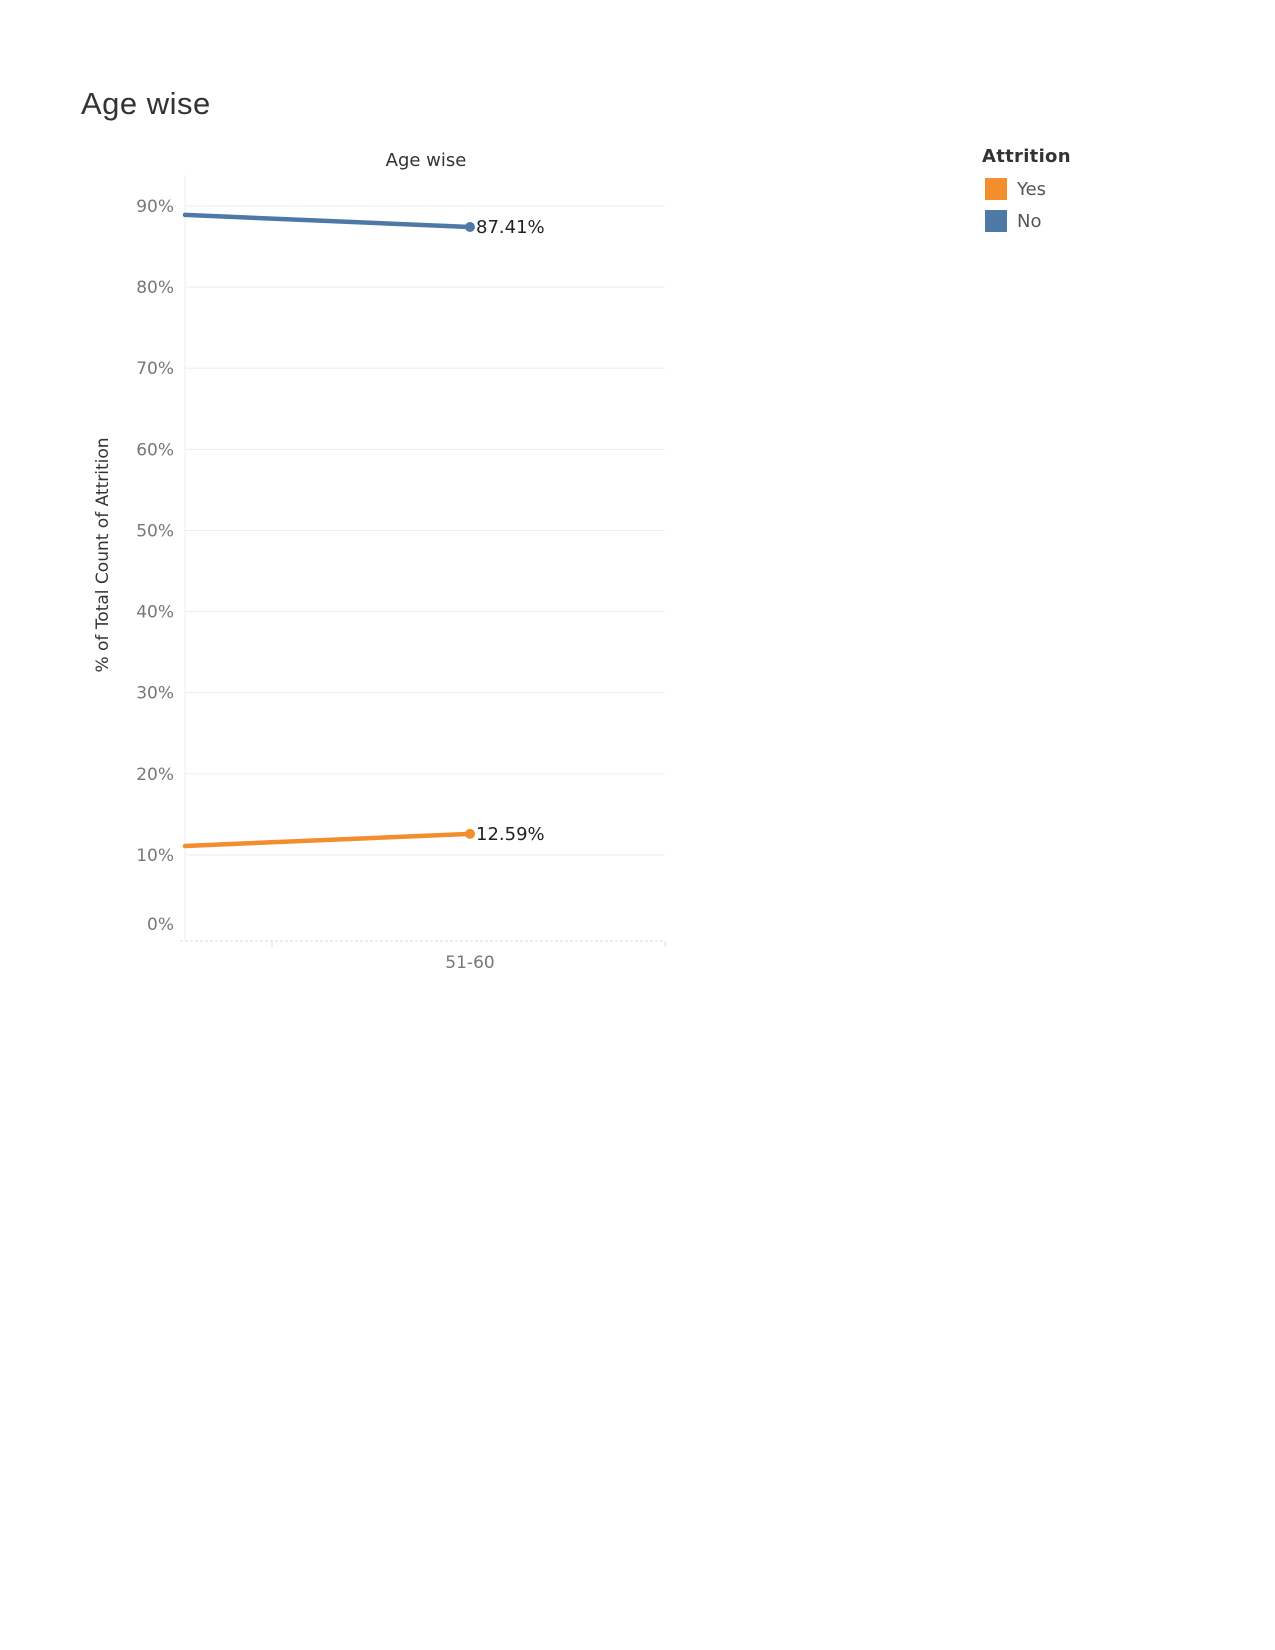 Image resolution: width=1275 pixels, height=1650 pixels. I want to click on series-lines, so click(328, 530).